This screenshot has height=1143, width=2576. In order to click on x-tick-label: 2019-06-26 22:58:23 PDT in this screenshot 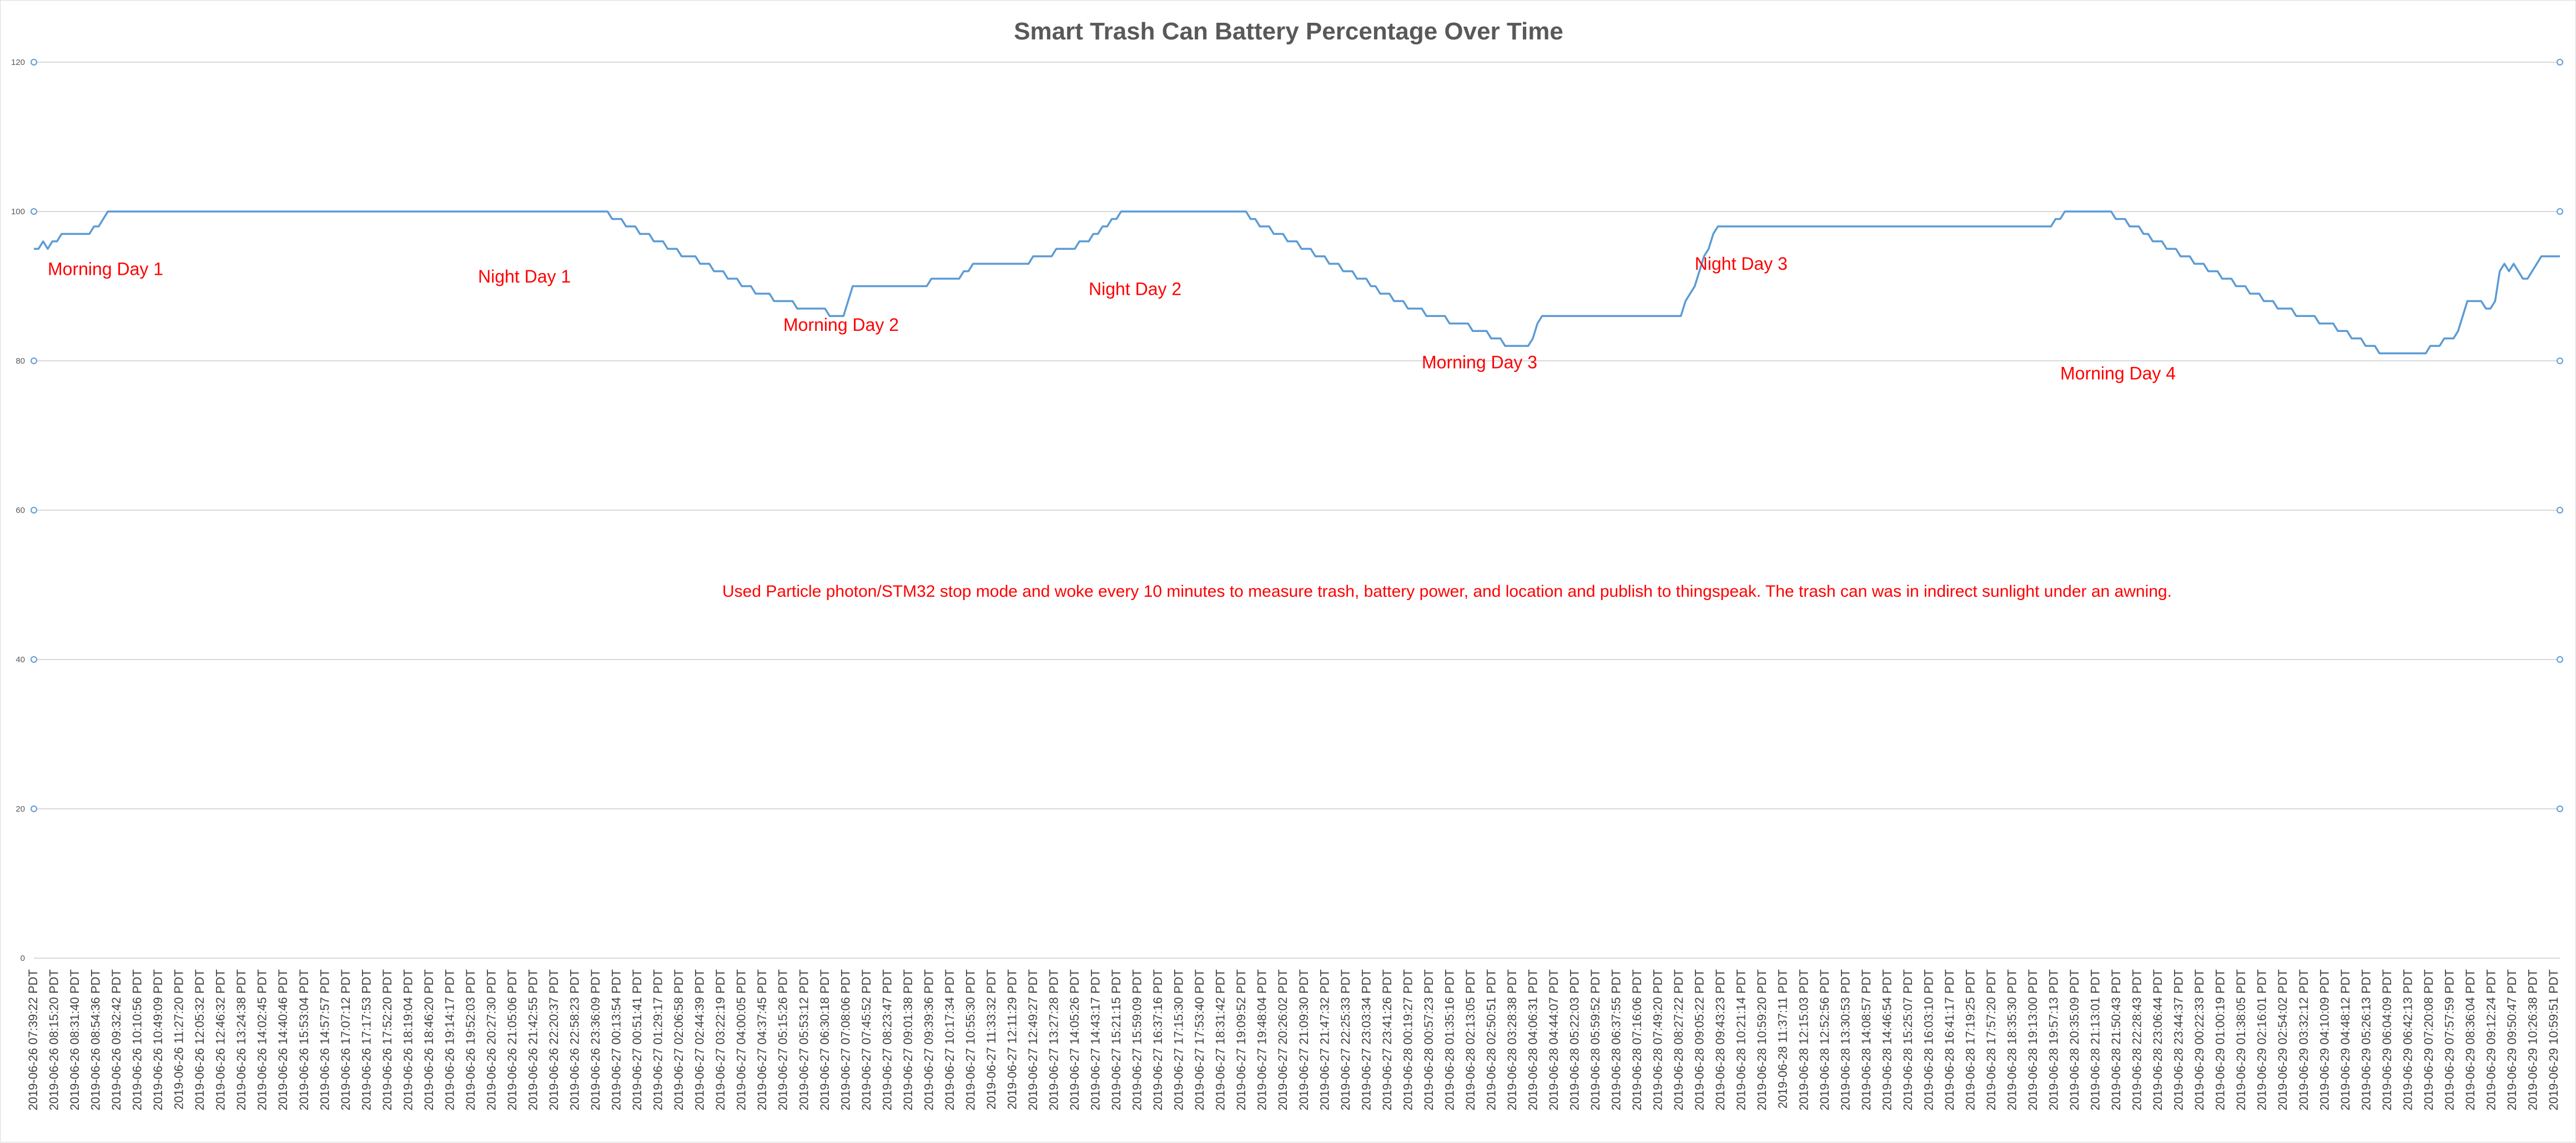, I will do `click(575, 1039)`.